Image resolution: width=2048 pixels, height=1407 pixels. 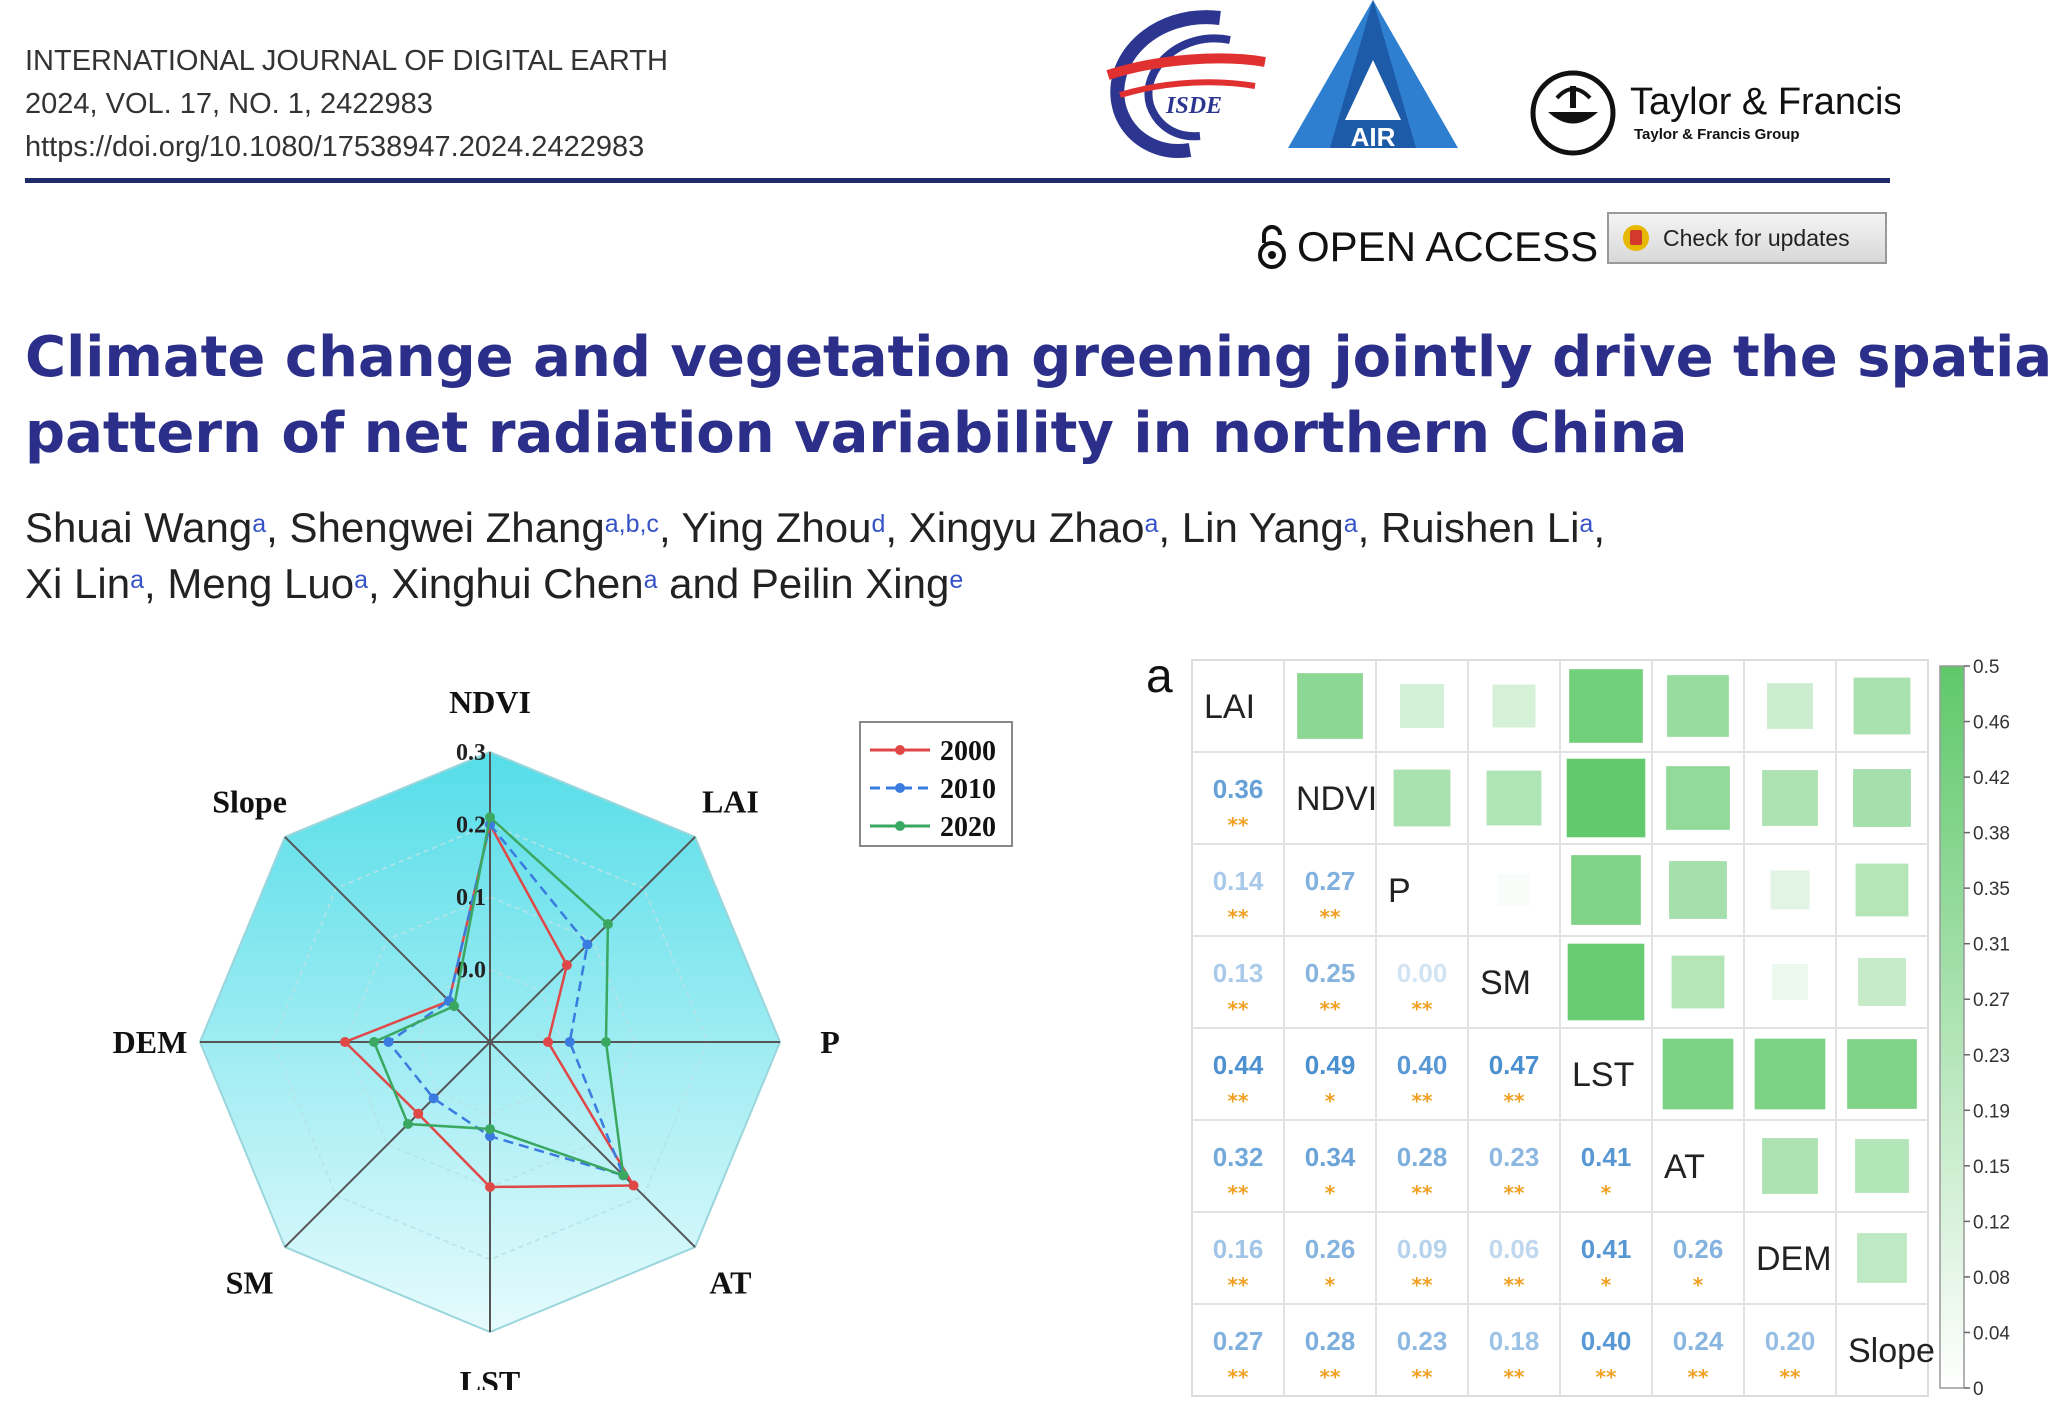 What do you see at coordinates (1238, 1341) in the screenshot?
I see `correlation-value: 0.27` at bounding box center [1238, 1341].